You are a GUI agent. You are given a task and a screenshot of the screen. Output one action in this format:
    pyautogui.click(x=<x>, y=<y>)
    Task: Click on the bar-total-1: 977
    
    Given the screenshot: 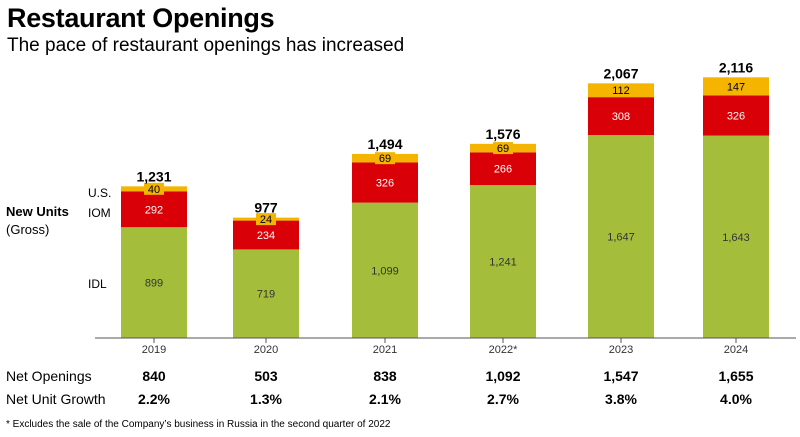 What is the action you would take?
    pyautogui.click(x=266, y=208)
    